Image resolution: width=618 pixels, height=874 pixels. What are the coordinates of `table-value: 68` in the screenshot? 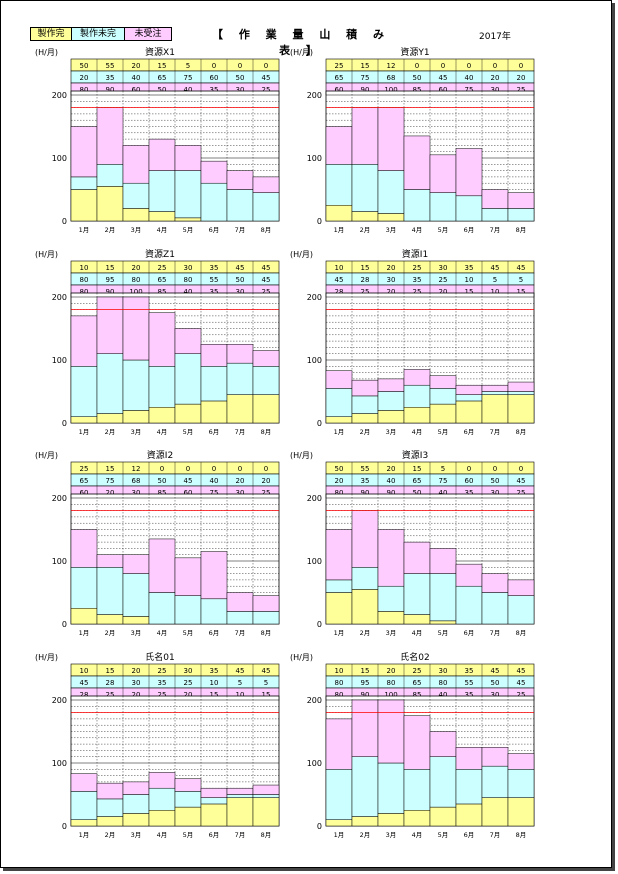 It's located at (391, 78).